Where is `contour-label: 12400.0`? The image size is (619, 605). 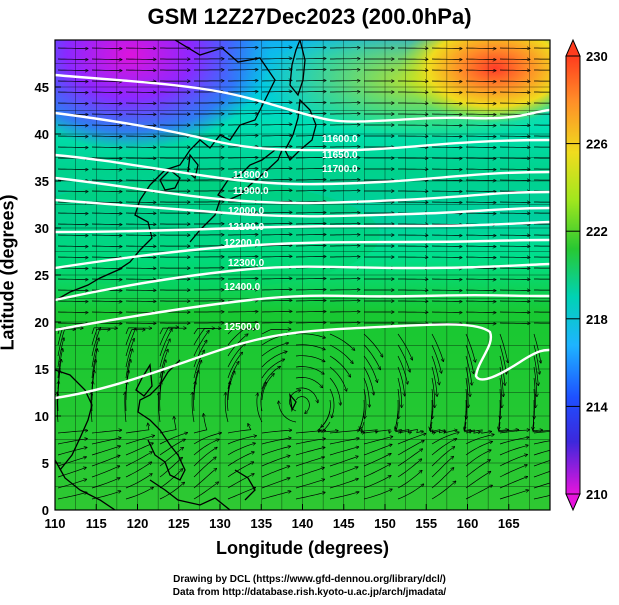 contour-label: 12400.0 is located at coordinates (242, 287).